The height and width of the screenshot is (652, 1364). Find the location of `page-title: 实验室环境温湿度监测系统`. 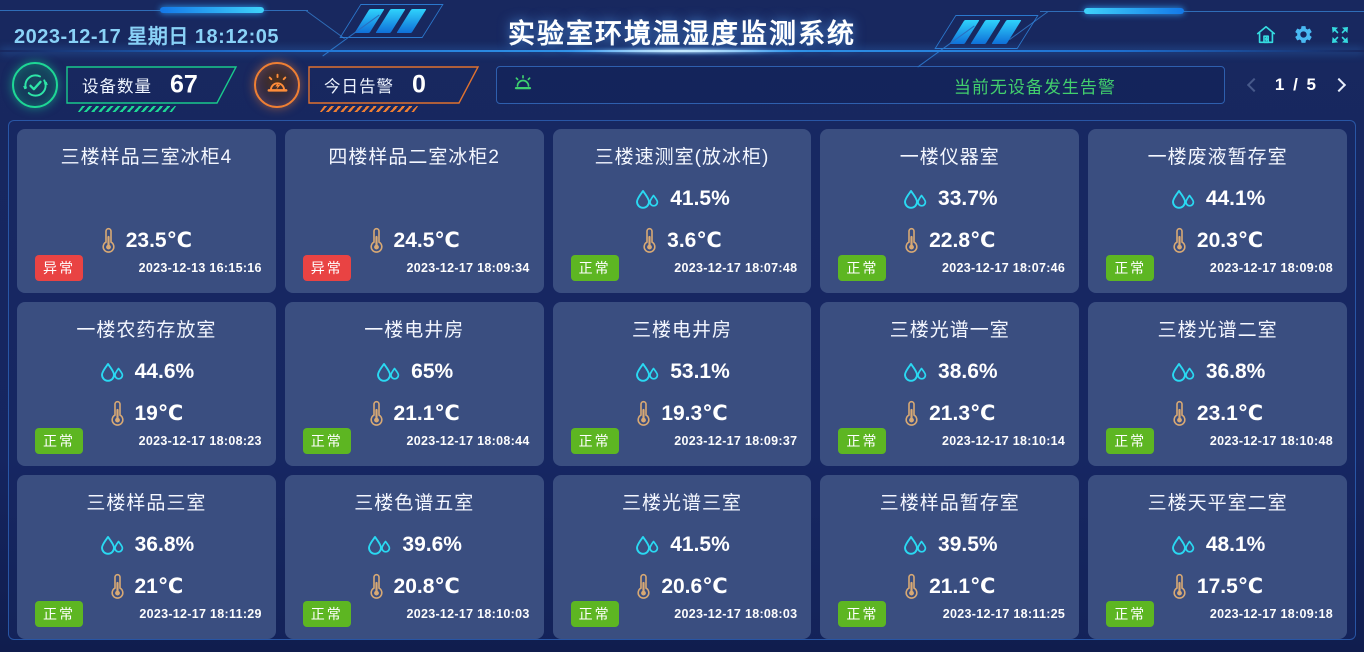

page-title: 实验室环境温湿度监测系统 is located at coordinates (682, 34).